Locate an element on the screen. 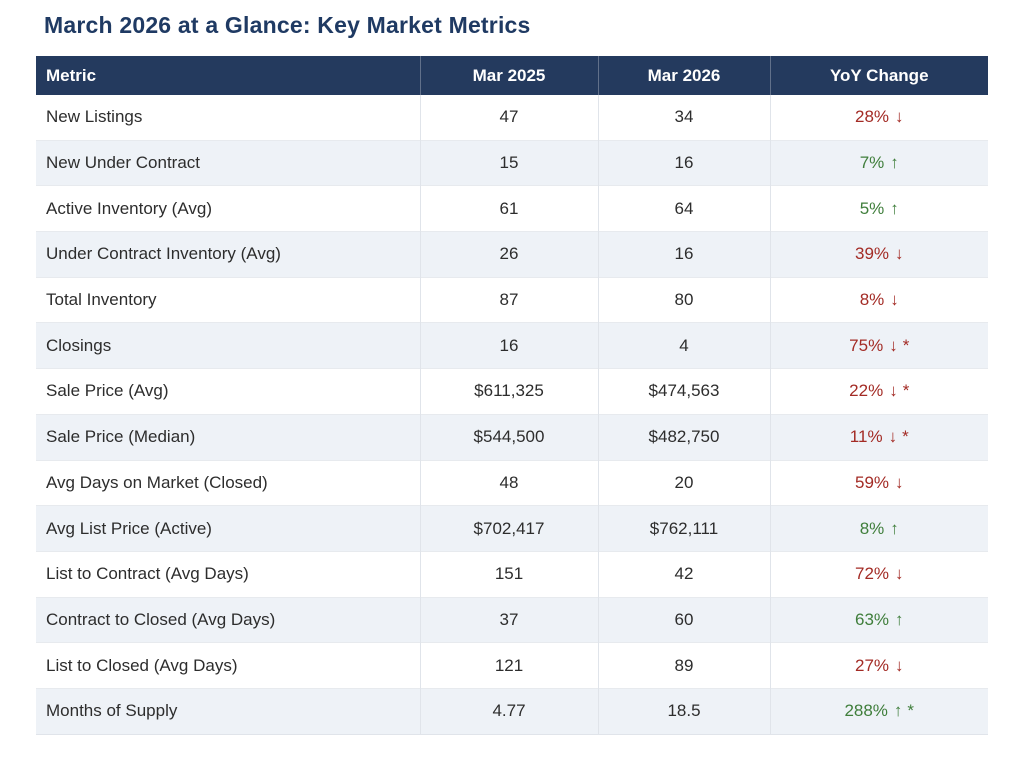 This screenshot has height=759, width=1024. yoy-change-cell: 288% ↑ * is located at coordinates (878, 711).